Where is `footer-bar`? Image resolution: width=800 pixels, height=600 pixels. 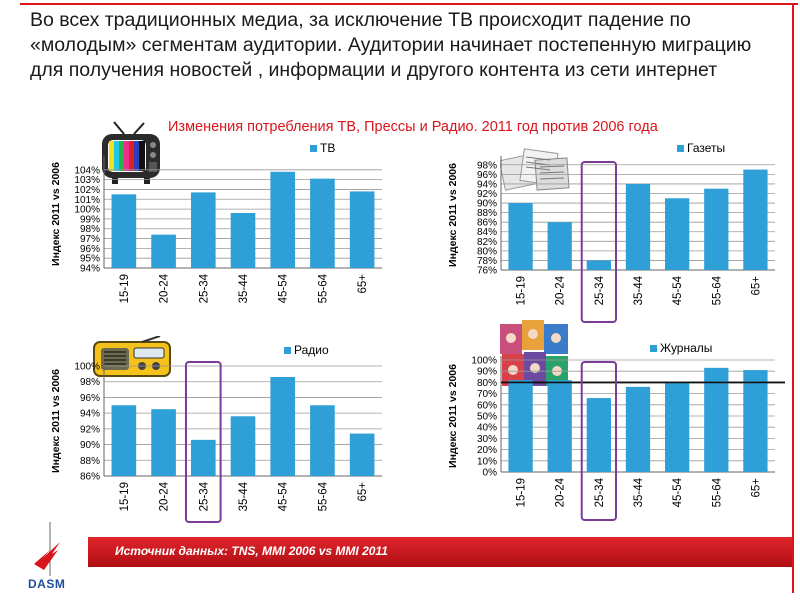
footer-bar is located at coordinates (440, 552).